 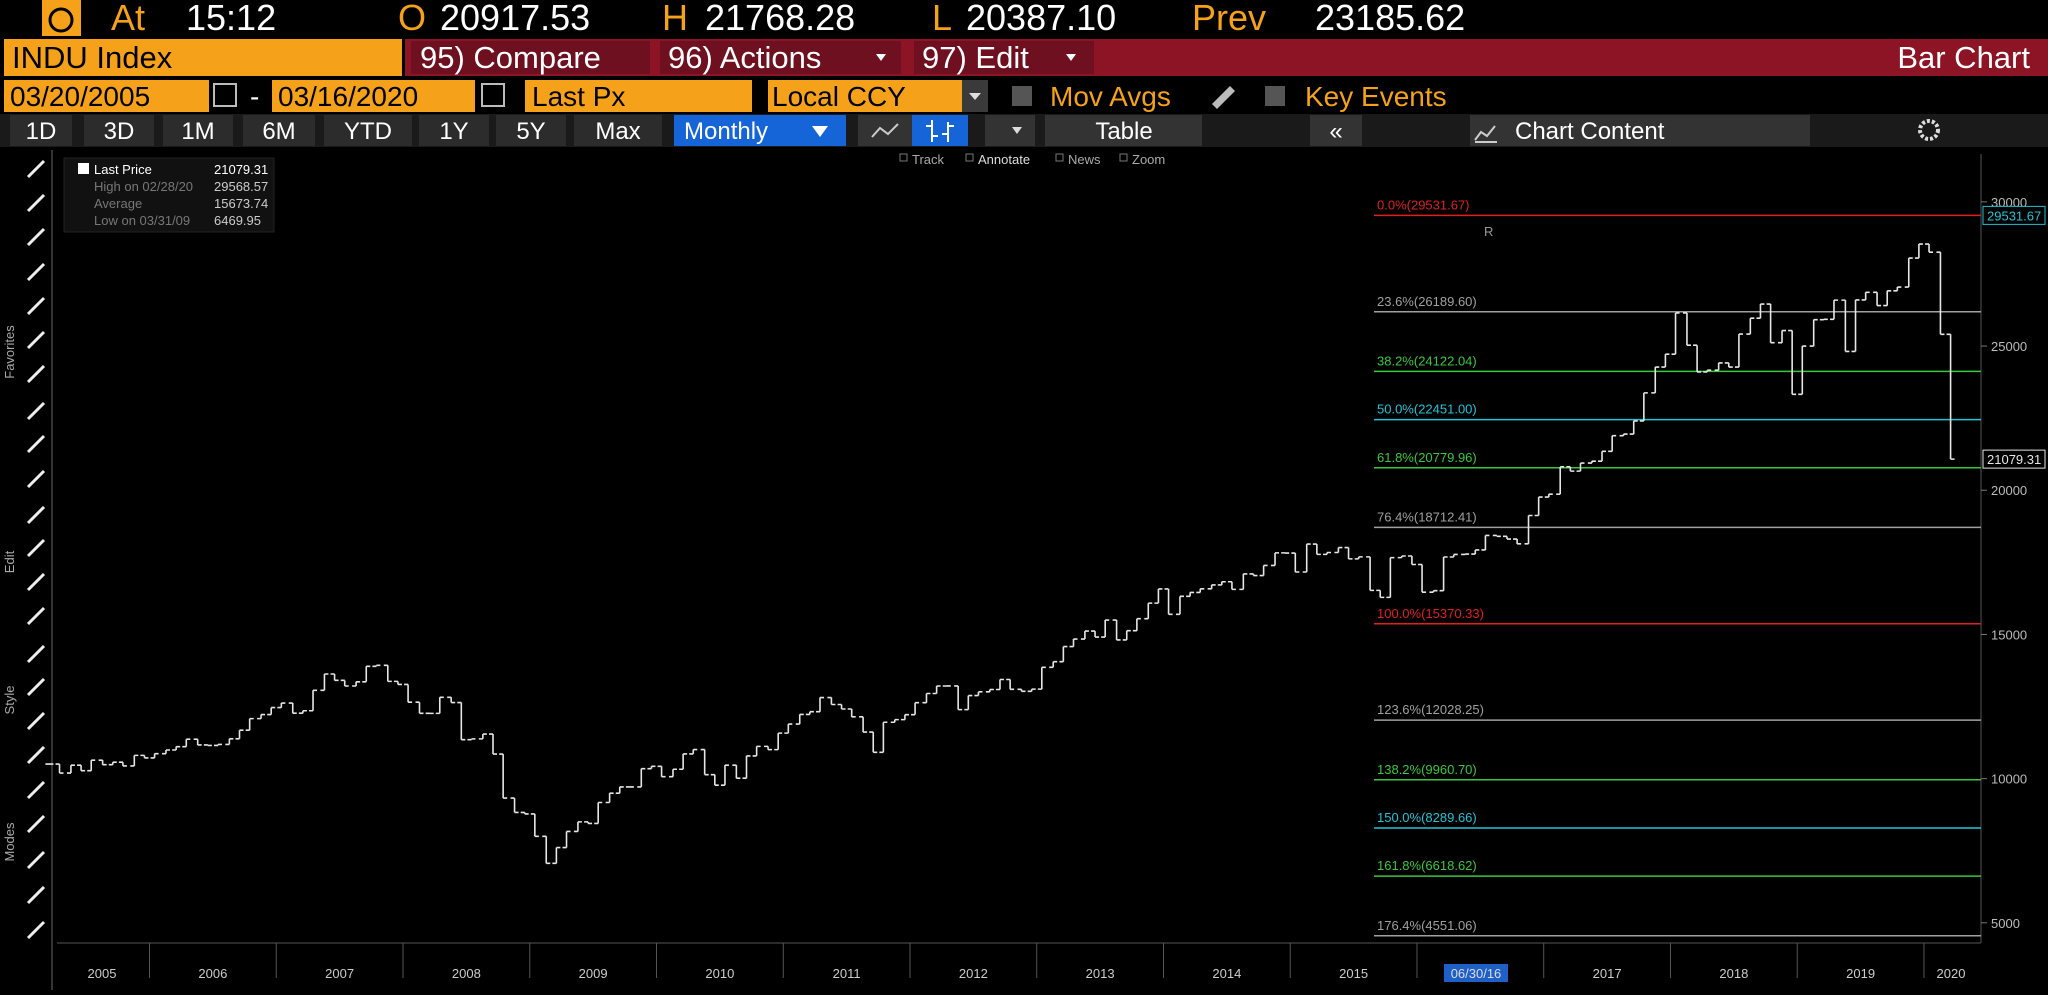 I want to click on period: YTD, so click(x=368, y=131).